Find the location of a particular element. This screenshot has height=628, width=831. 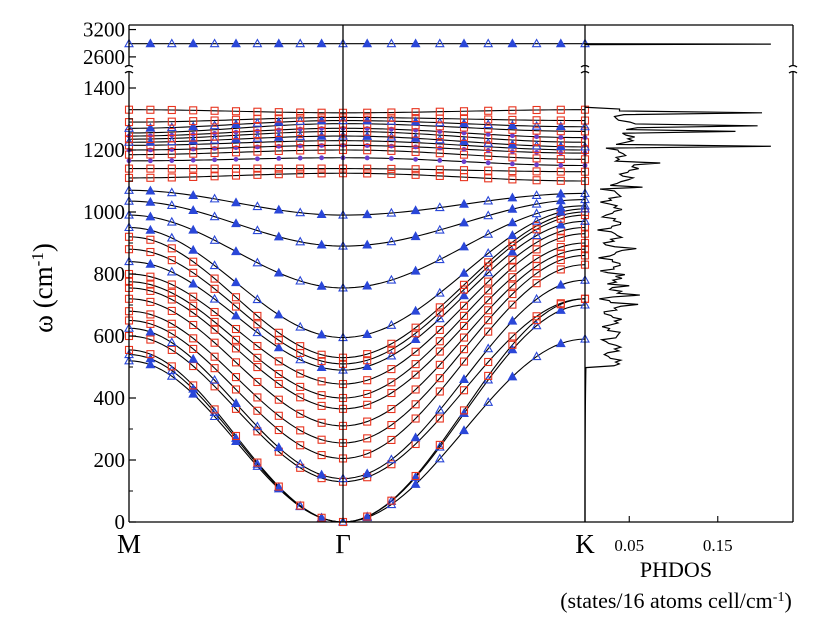

dos-x-tick-label: 0.15 is located at coordinates (718, 545).